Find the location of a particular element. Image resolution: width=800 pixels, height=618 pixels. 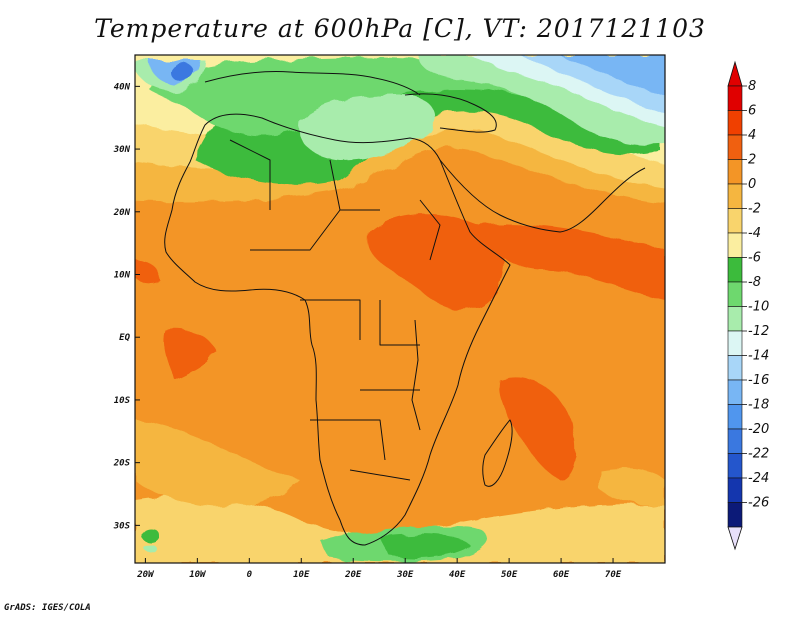

colorbar: 8 6 4 2 0 -2 -4 -6 -8 -10 -12 -14 -16 -18 -20 -22 -24 -26 is located at coordinates (748, 305).